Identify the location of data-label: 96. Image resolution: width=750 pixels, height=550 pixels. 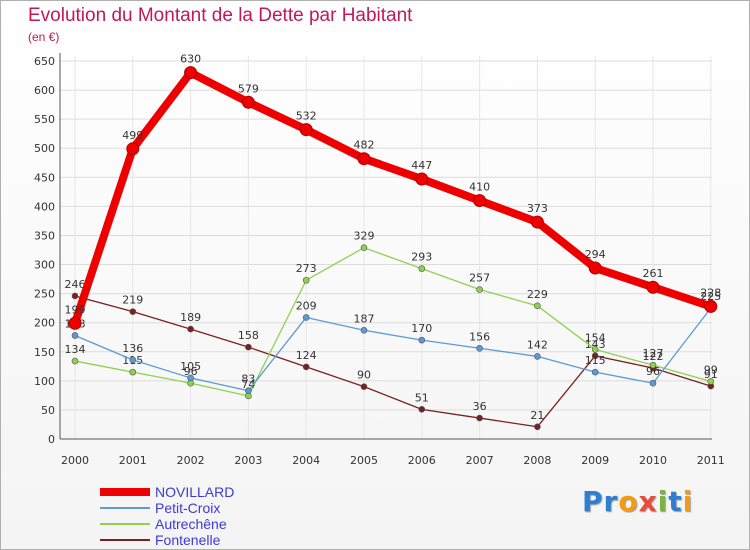
(191, 371).